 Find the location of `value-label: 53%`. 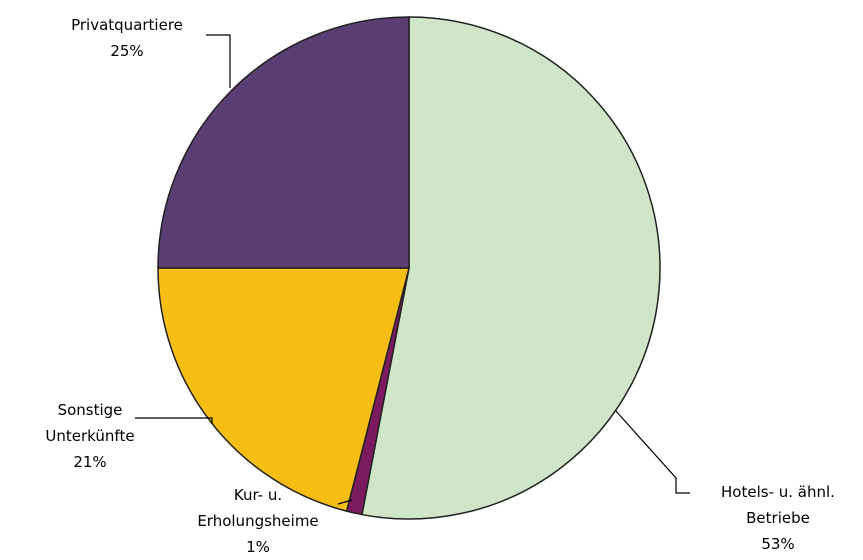

value-label: 53% is located at coordinates (778, 544).